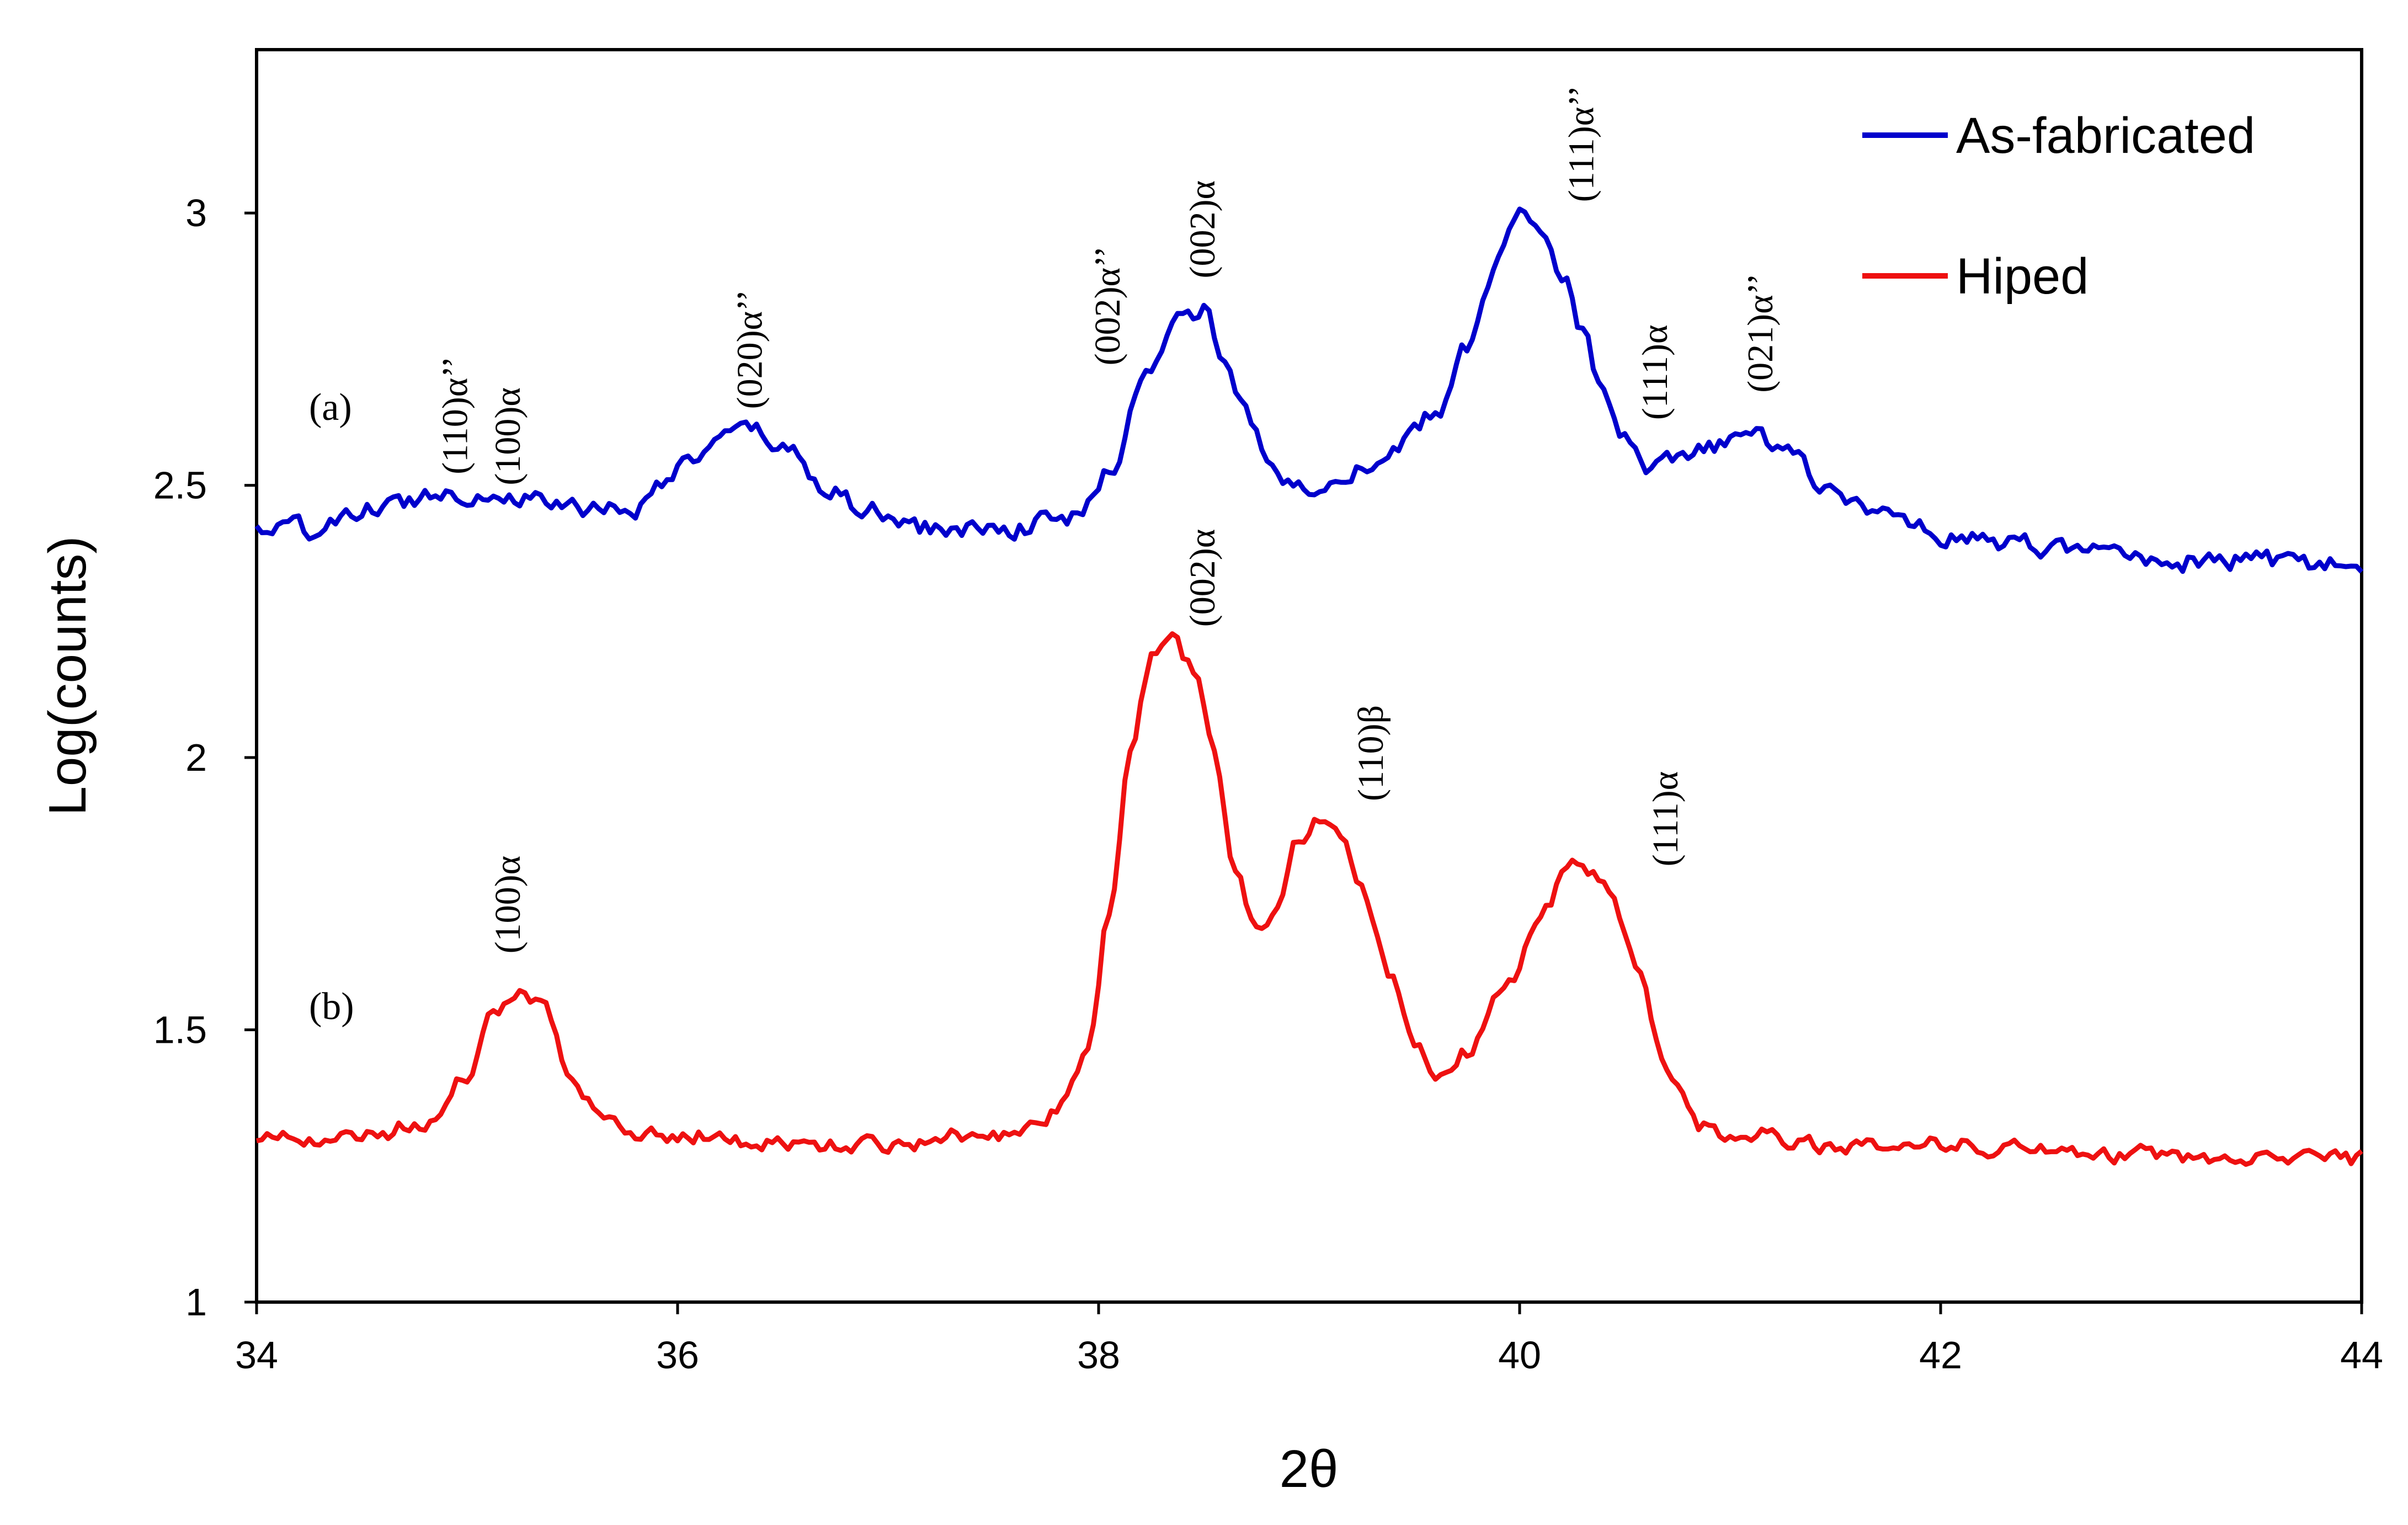 This screenshot has width=2408, height=1525. I want to click on peak-label: (020)α’’, so click(750, 349).